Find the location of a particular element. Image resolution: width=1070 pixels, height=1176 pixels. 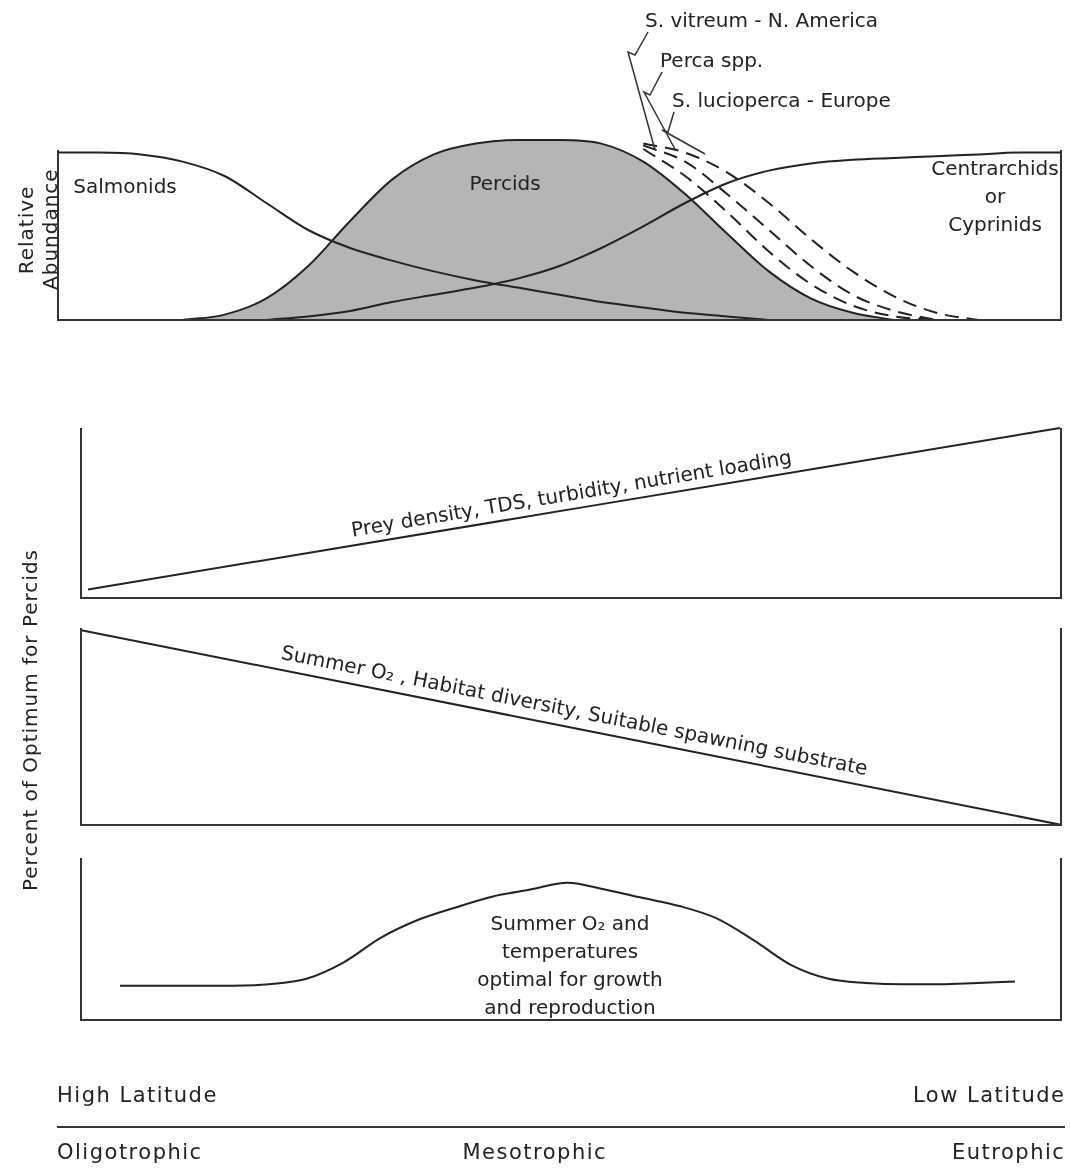

text: Prey density, TDS, turbidity, nutrient loading is located at coordinates (571, 493).